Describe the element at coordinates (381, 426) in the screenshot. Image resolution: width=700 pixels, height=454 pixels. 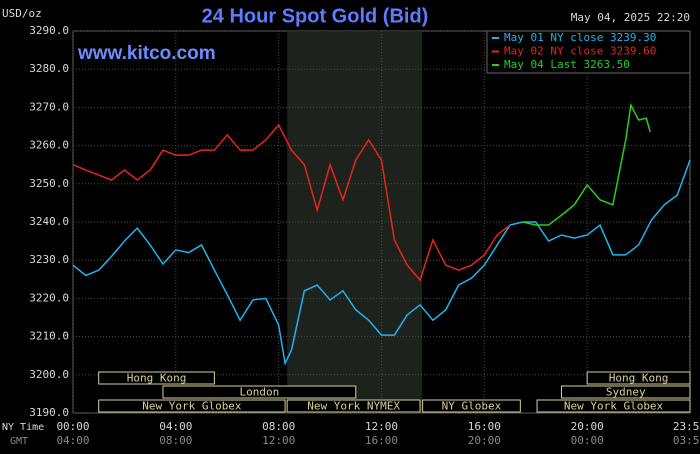
I see `x-tick-label: 12:00` at that location.